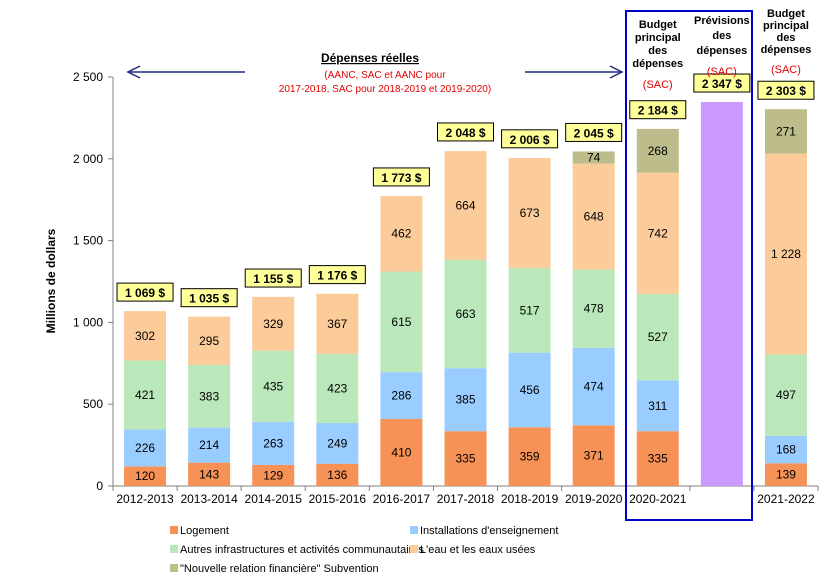 This screenshot has width=836, height=586. I want to click on segment-label: 295, so click(209, 341).